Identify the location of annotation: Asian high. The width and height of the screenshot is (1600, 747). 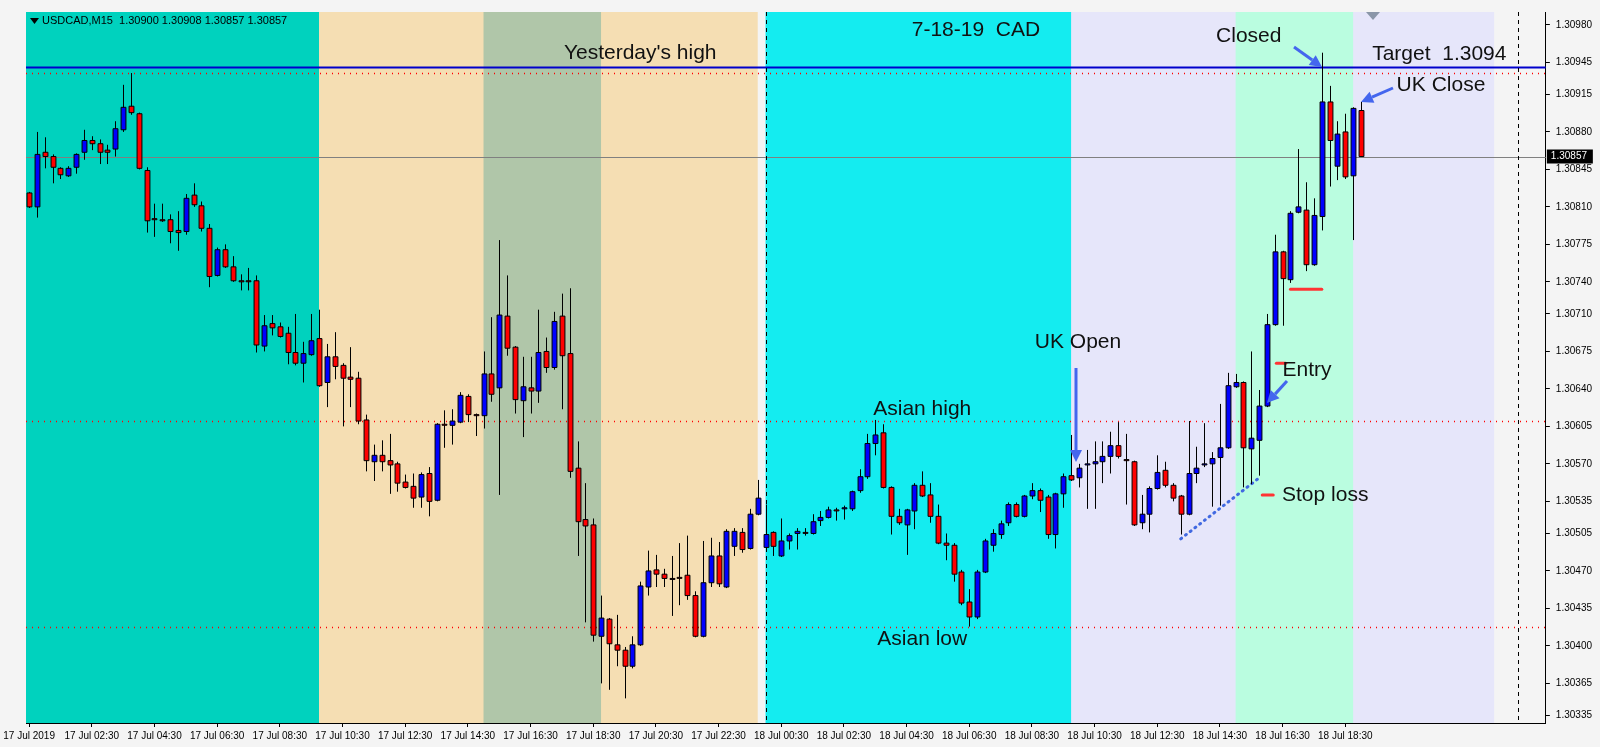
(922, 407).